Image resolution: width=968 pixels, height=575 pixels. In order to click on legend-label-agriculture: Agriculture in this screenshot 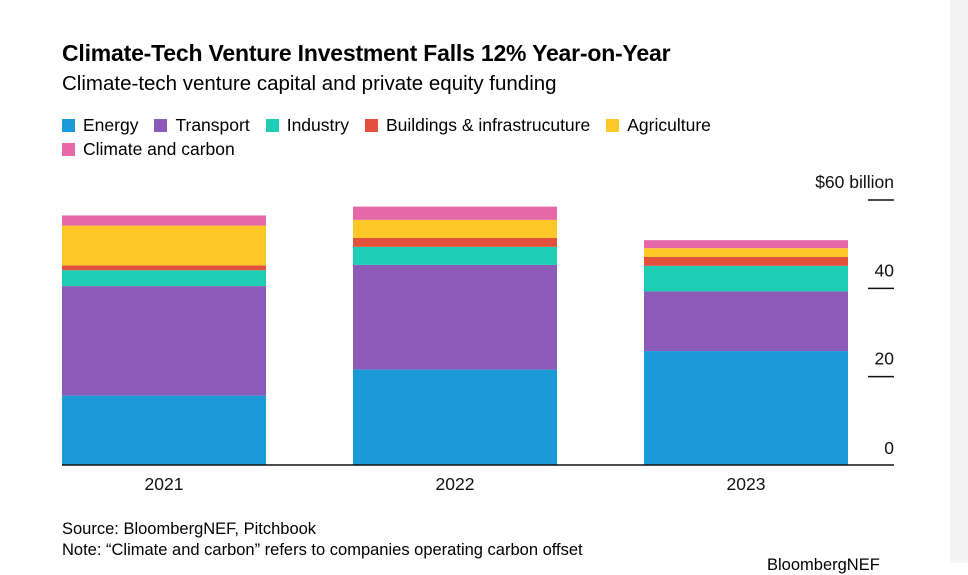, I will do `click(669, 125)`.